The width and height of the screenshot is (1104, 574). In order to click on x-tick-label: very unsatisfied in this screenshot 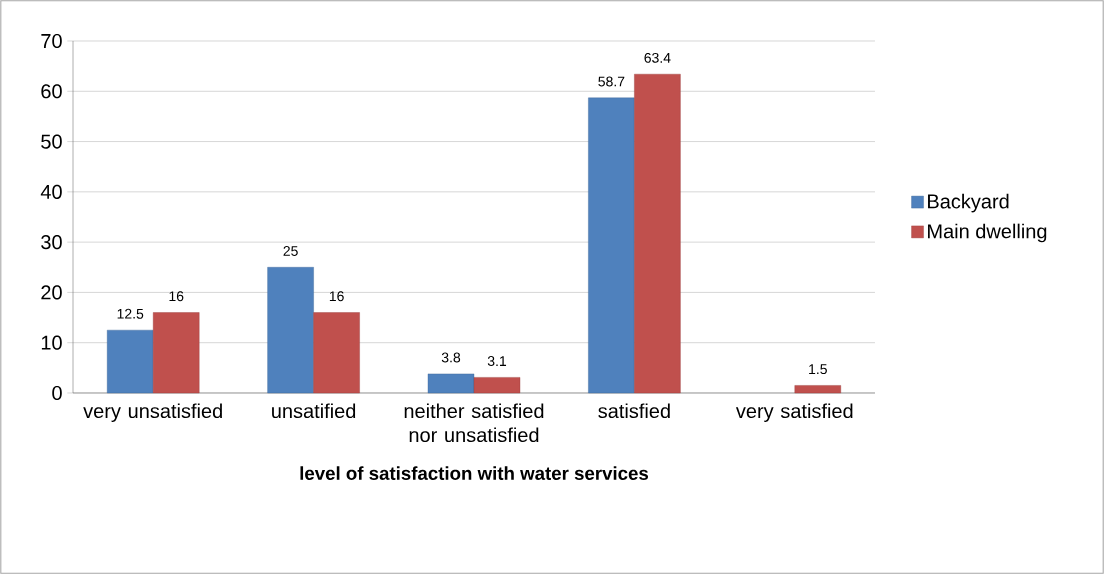, I will do `click(152, 413)`.